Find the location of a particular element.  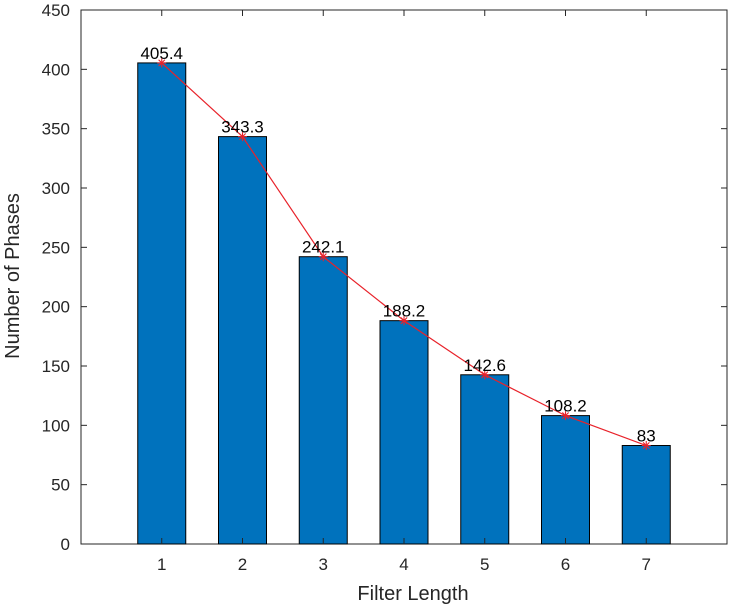

y-tick-label: 50 is located at coordinates (60, 485).